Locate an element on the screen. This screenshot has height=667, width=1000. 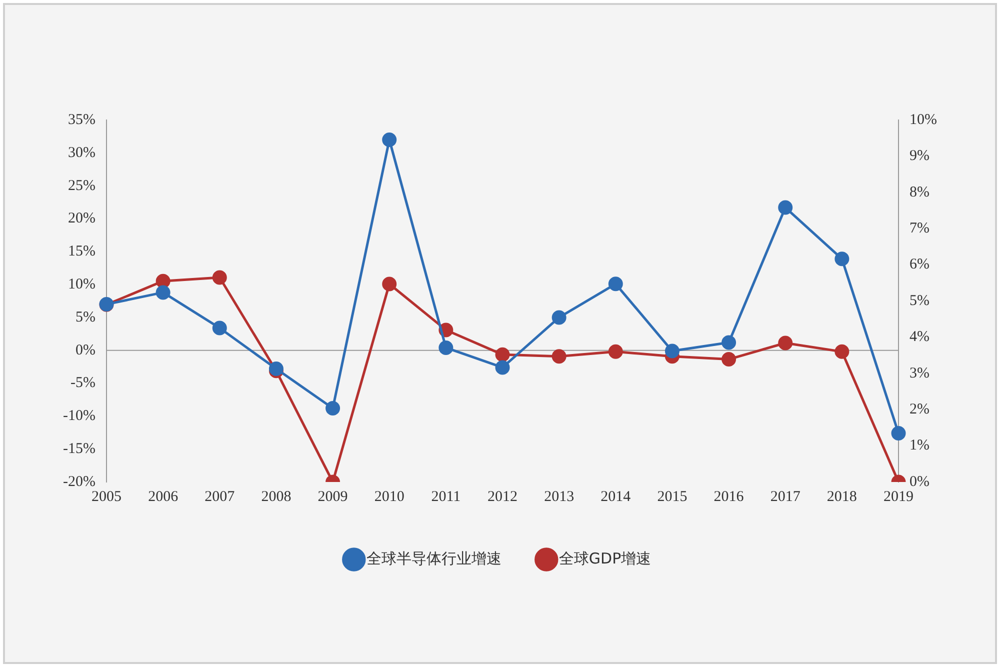
y-tick-label: 20% is located at coordinates (82, 218).